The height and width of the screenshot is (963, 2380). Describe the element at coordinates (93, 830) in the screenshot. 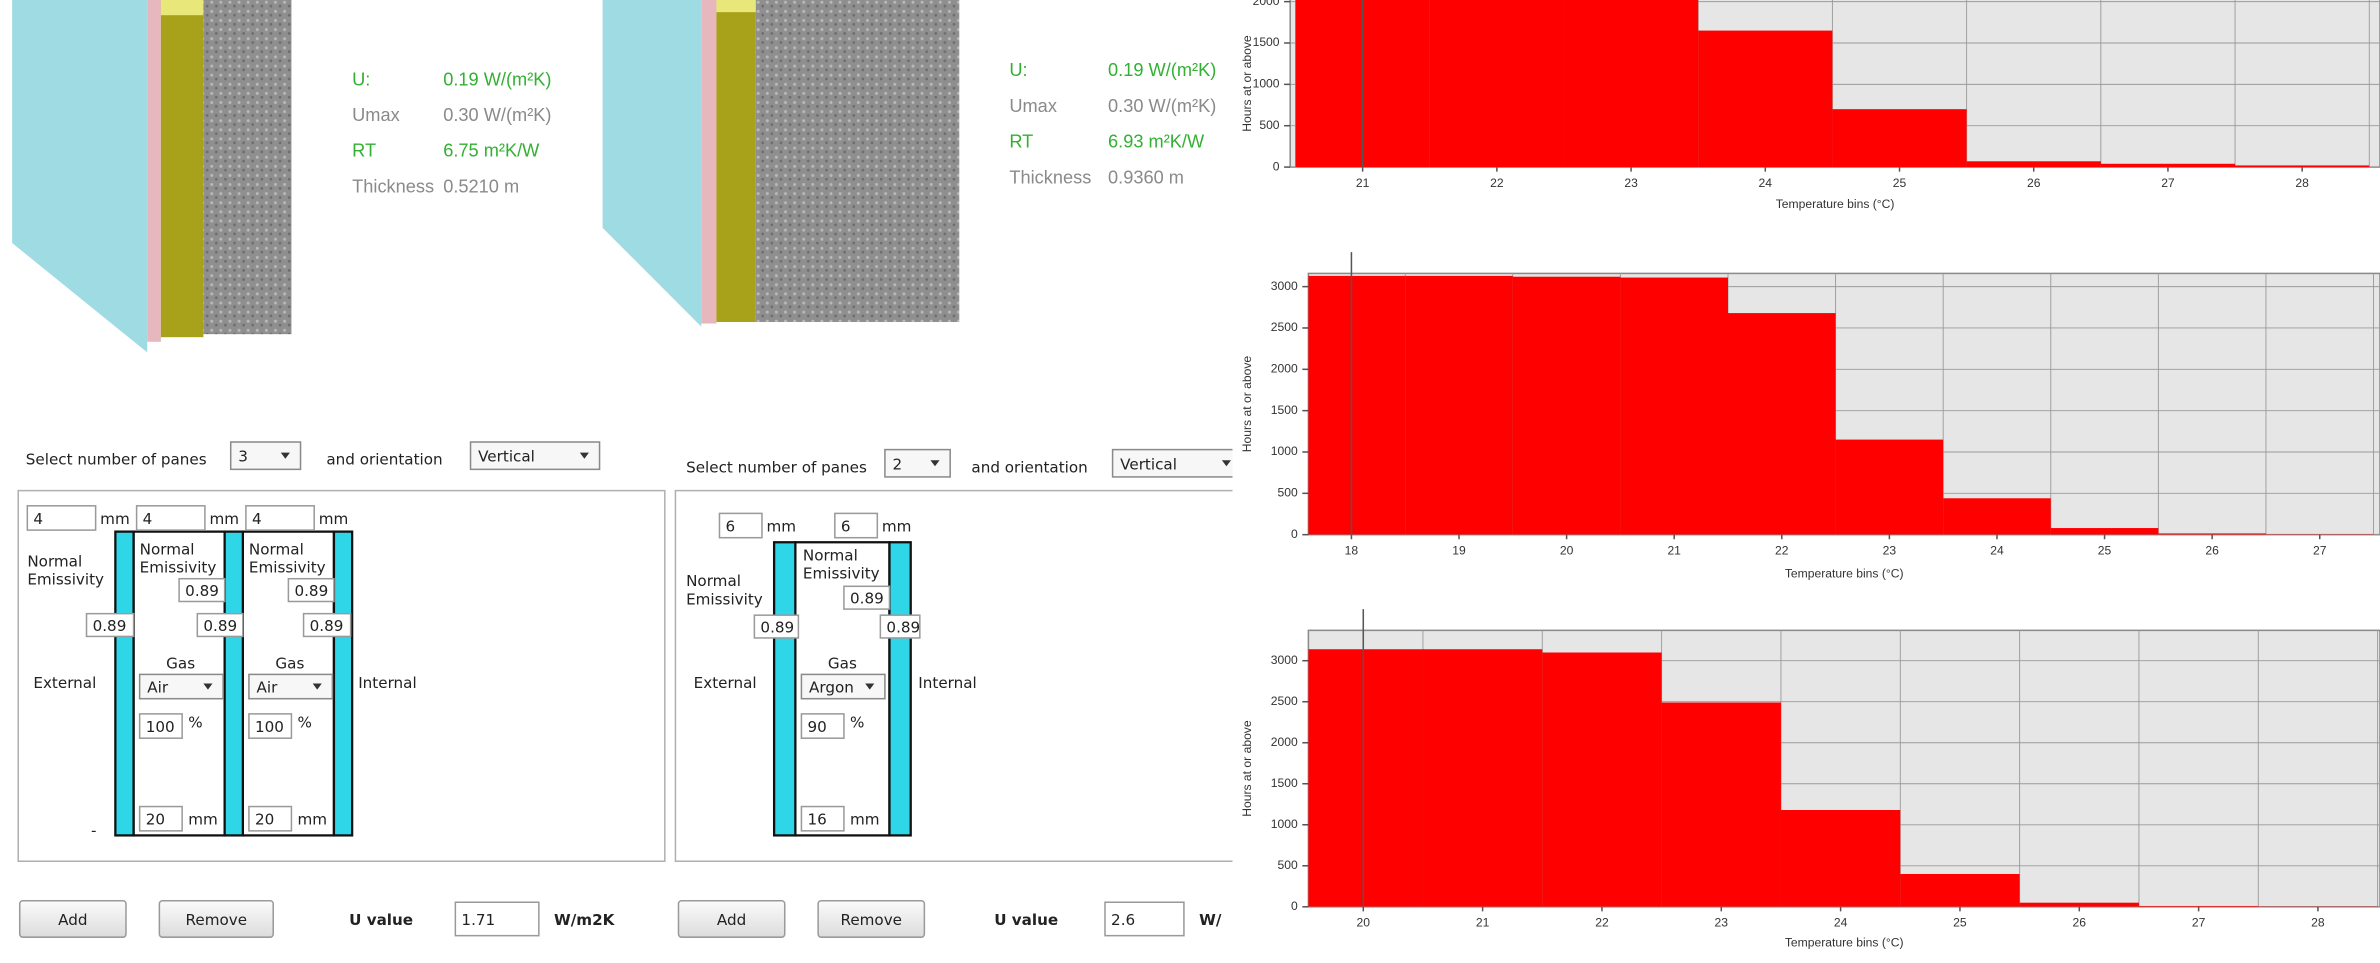

I see `dash-label: -` at that location.